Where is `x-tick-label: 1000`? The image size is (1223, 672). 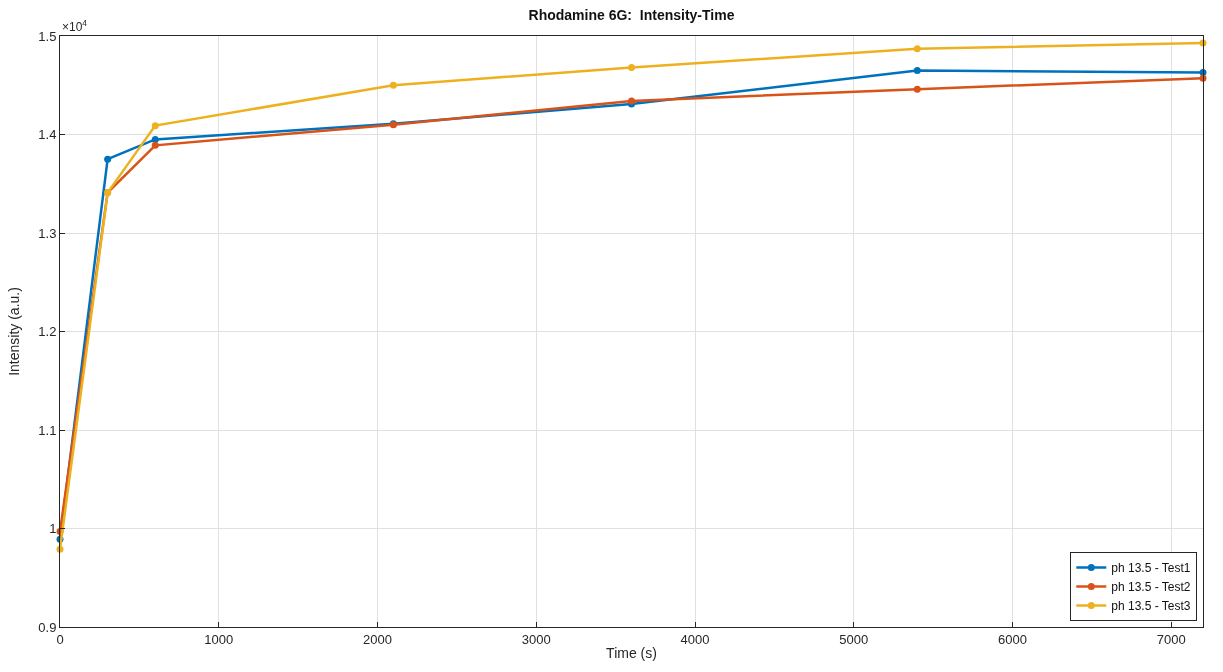 x-tick-label: 1000 is located at coordinates (219, 639).